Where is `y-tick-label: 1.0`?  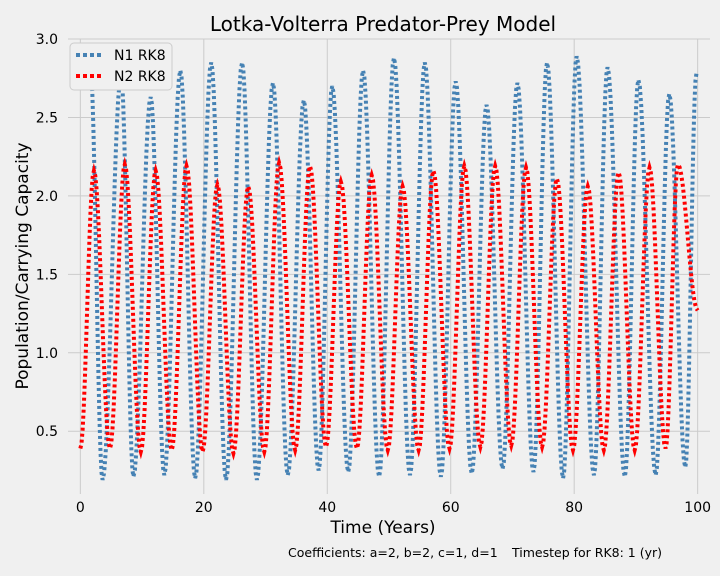 y-tick-label: 1.0 is located at coordinates (47, 354).